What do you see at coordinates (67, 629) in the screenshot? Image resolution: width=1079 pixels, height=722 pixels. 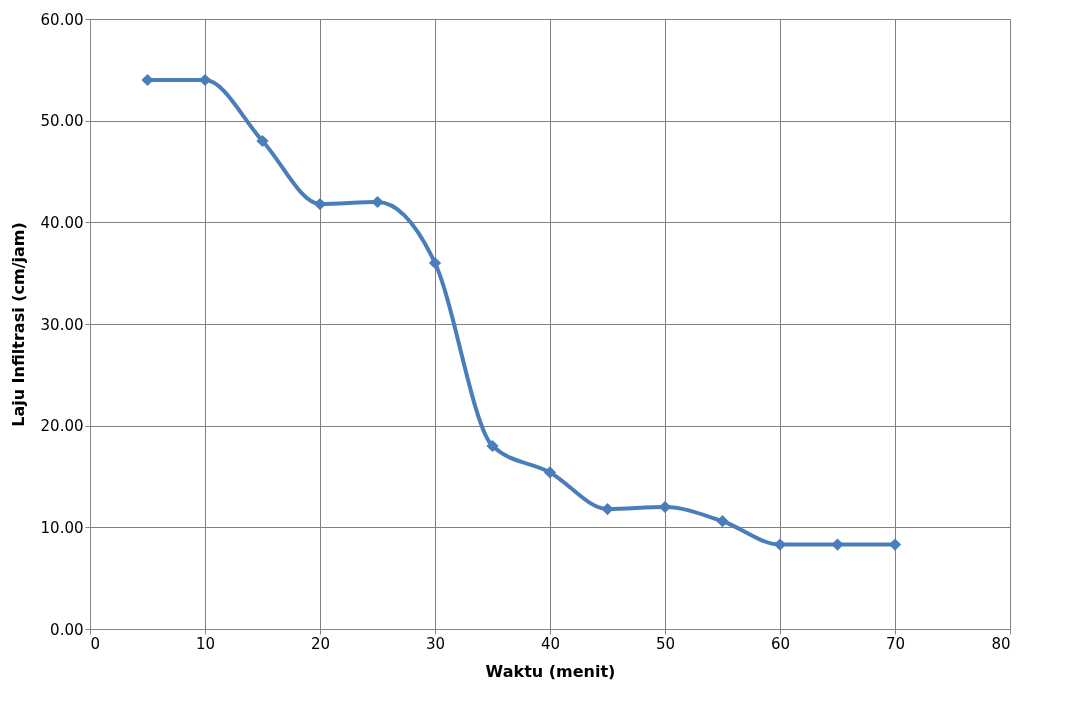 I see `y-tick-label: 0.00` at bounding box center [67, 629].